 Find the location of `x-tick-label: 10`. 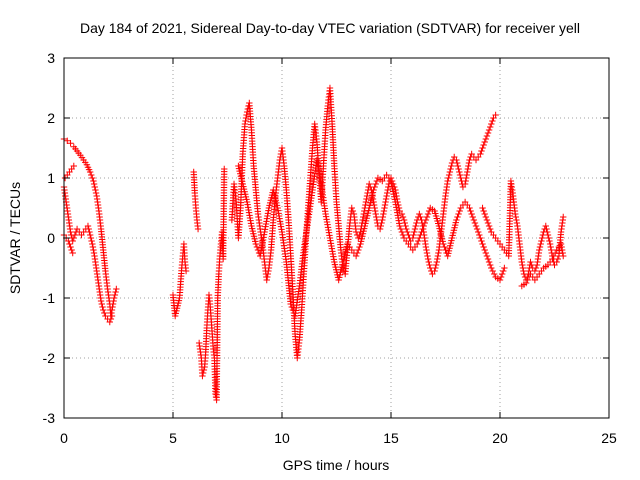

x-tick-label: 10 is located at coordinates (282, 438).